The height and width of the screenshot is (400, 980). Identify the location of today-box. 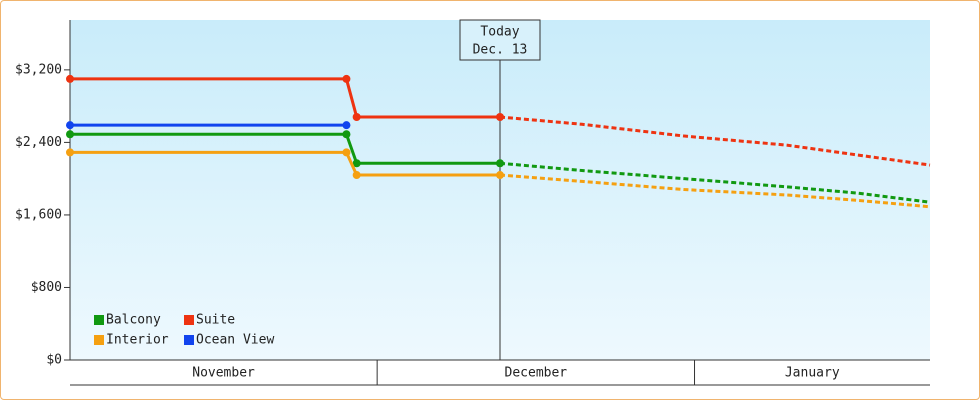
(500, 40).